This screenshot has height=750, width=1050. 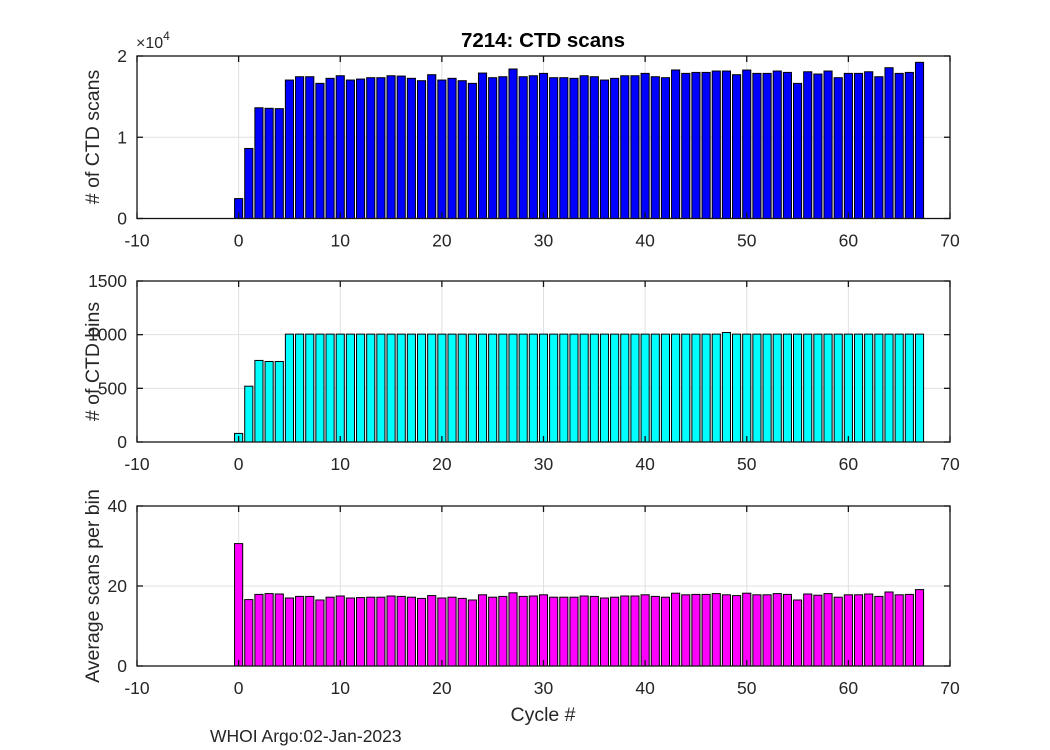 What do you see at coordinates (137, 688) in the screenshot?
I see `x-tick-label: -10` at bounding box center [137, 688].